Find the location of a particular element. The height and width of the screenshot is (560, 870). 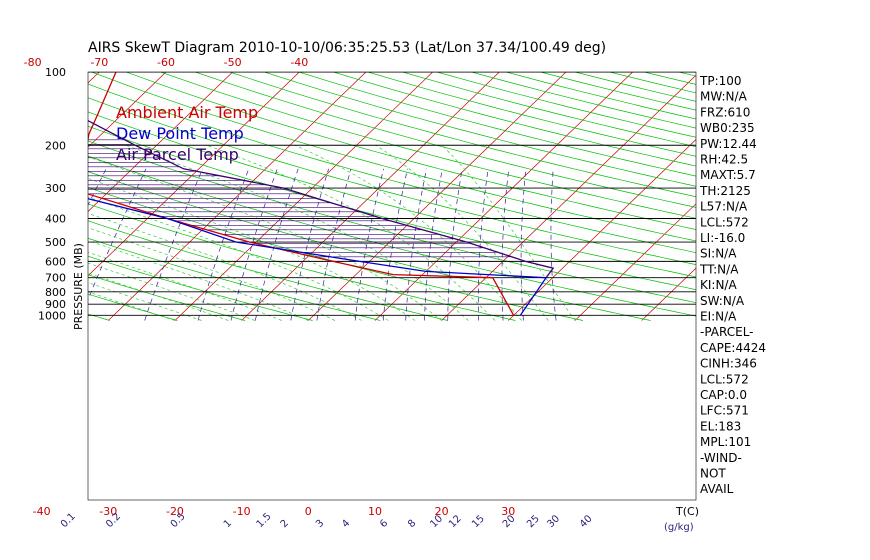

top-temp-tick-label: -40 is located at coordinates (299, 62).